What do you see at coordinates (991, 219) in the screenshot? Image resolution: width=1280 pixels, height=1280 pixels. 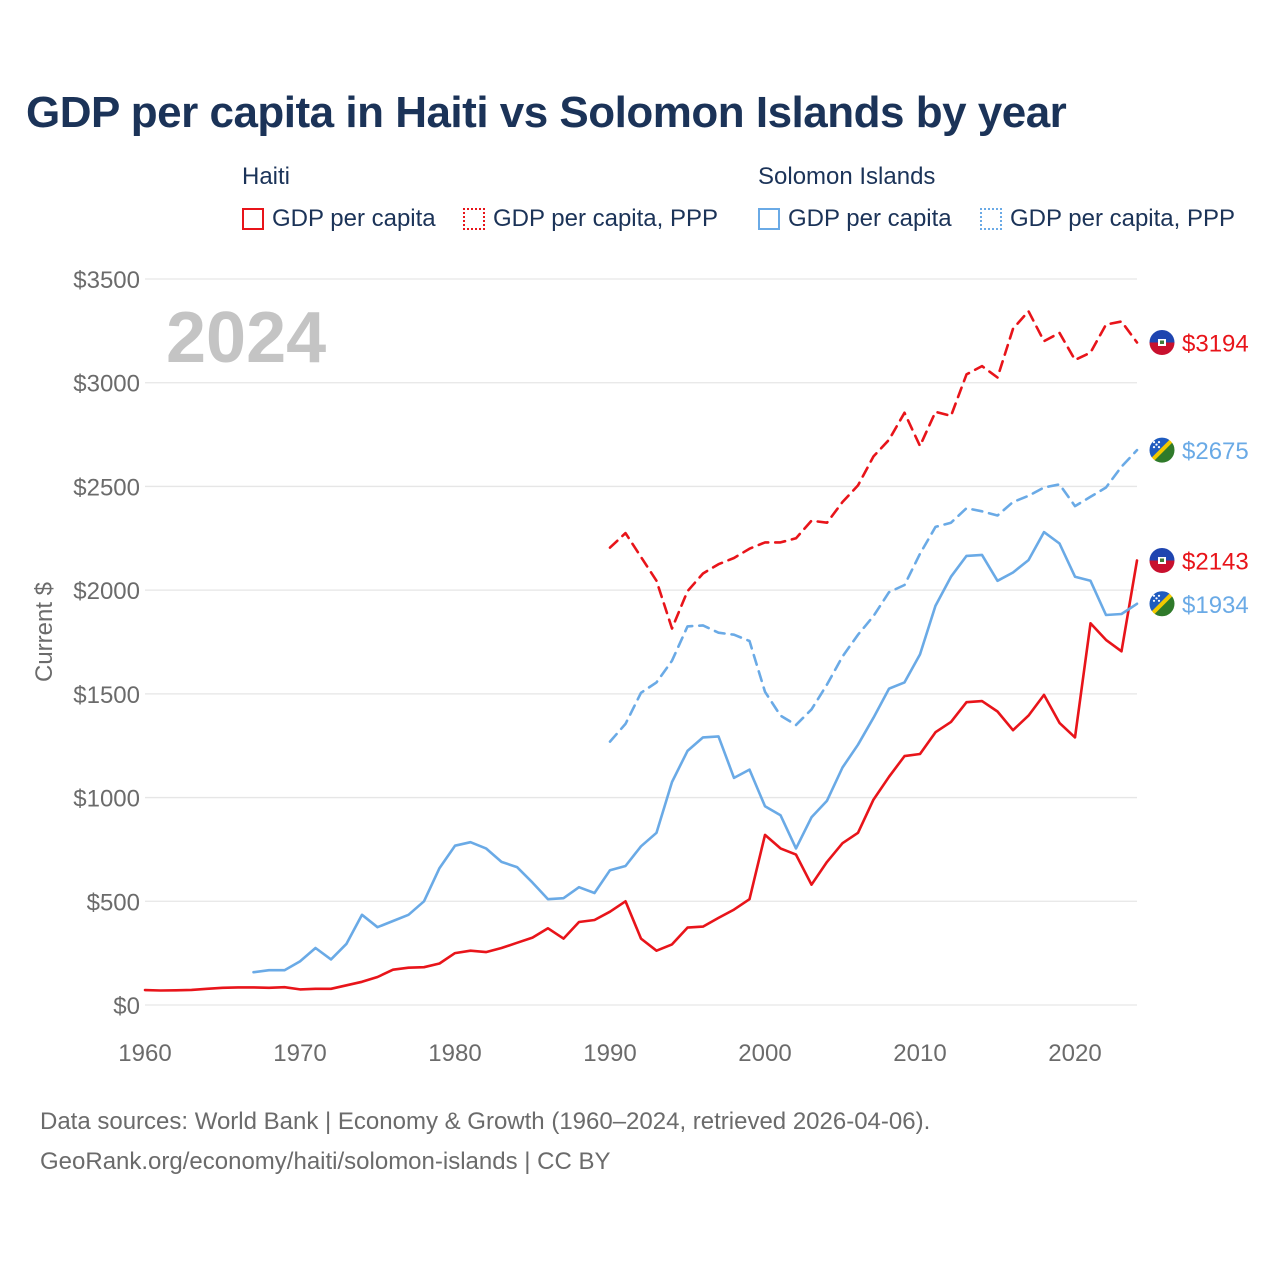 I see `legend-swatch-solomon-ppp` at bounding box center [991, 219].